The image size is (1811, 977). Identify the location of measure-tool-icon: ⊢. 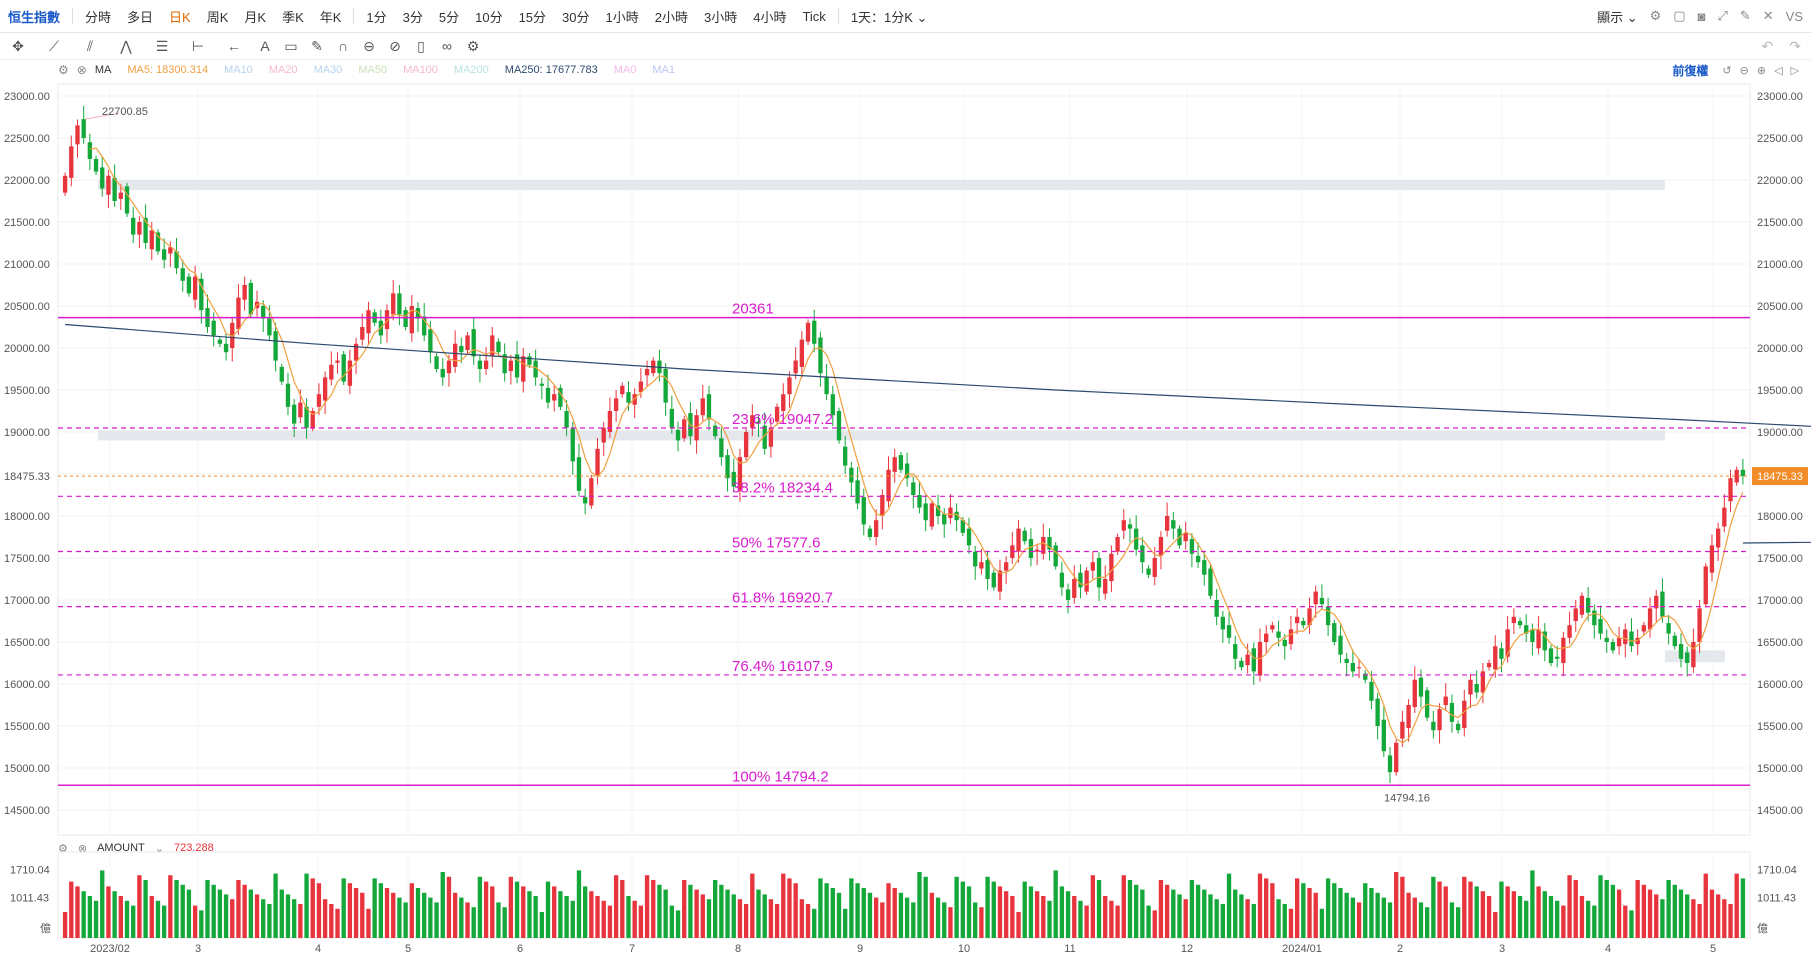
(198, 45).